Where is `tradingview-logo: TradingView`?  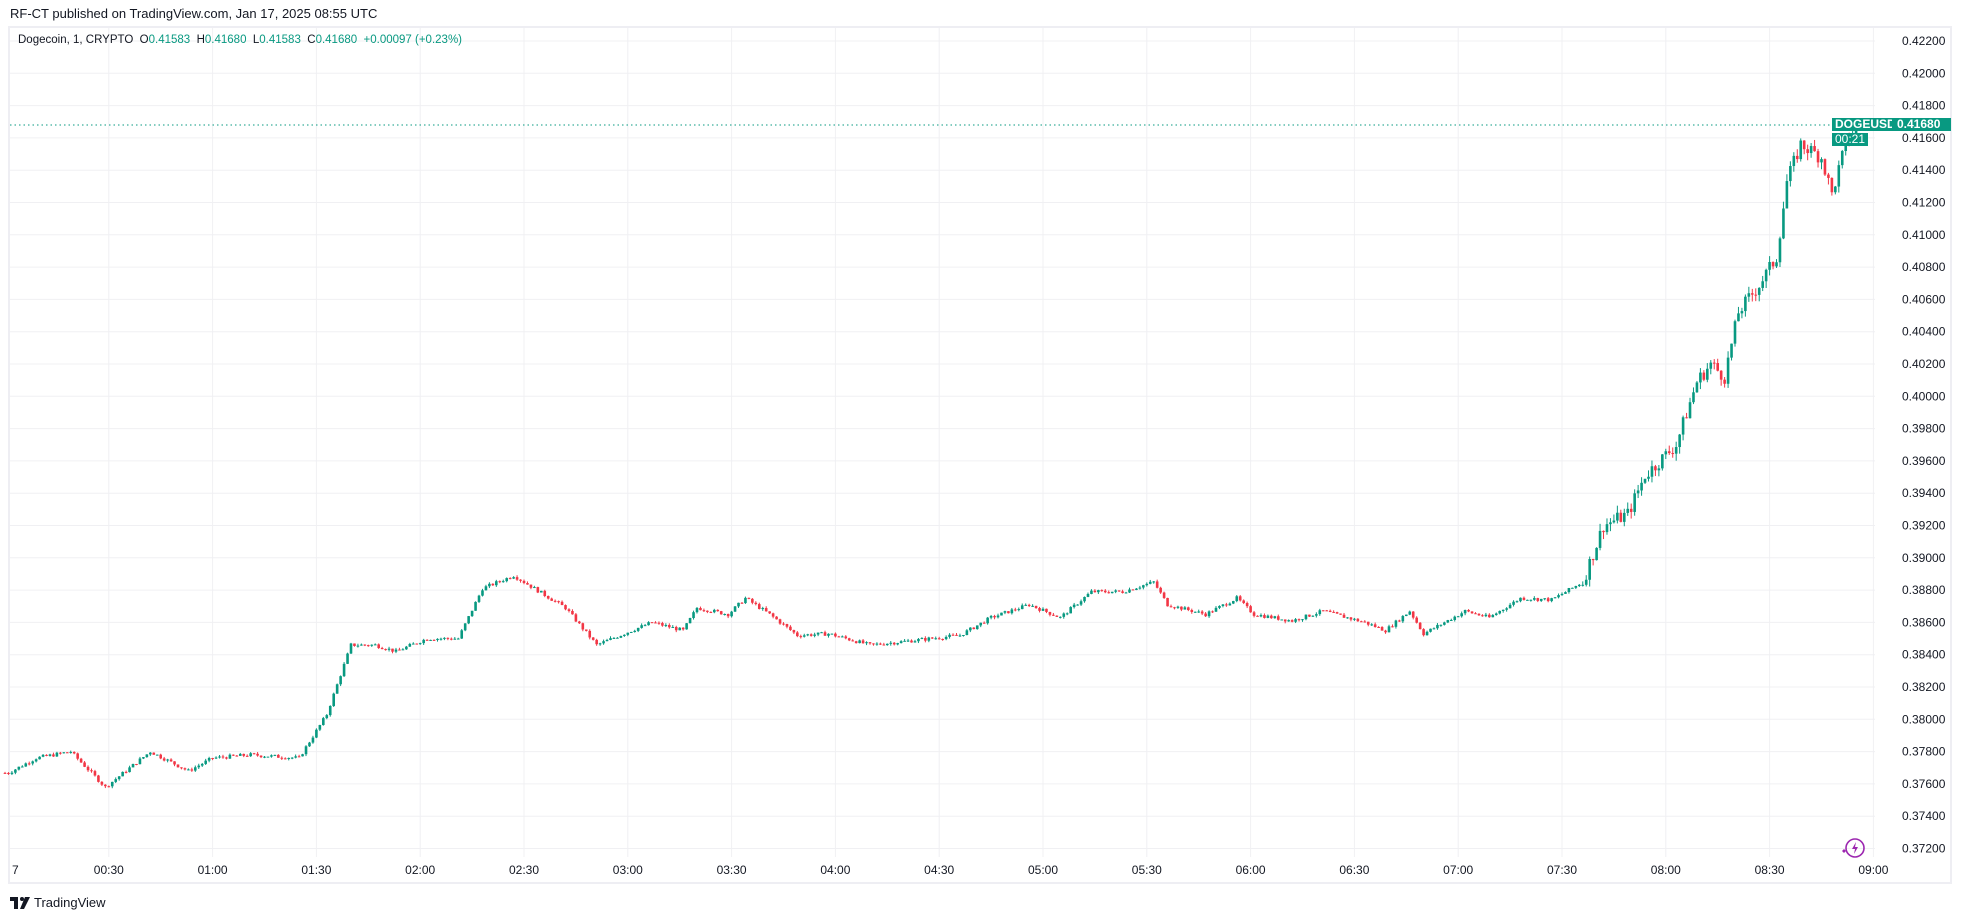
tradingview-logo: TradingView is located at coordinates (58, 902).